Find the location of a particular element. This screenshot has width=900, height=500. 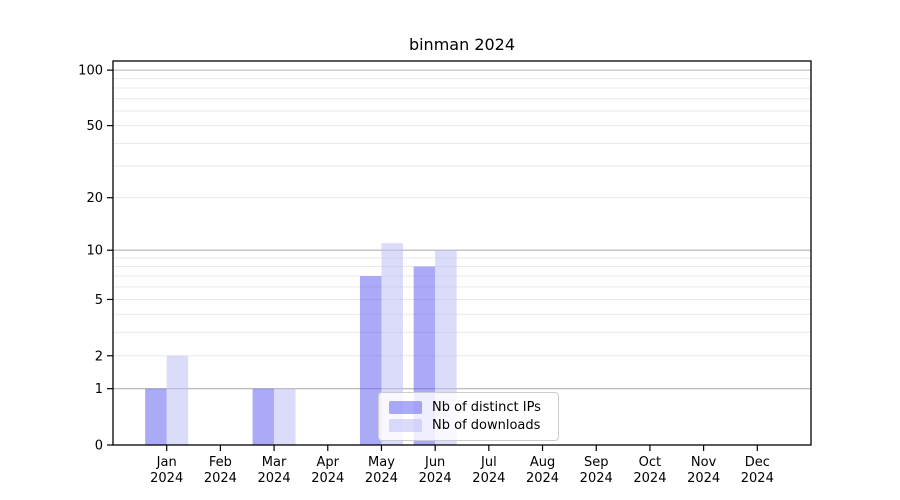

legend-item-downloads: Nb of downloads is located at coordinates (468, 425).